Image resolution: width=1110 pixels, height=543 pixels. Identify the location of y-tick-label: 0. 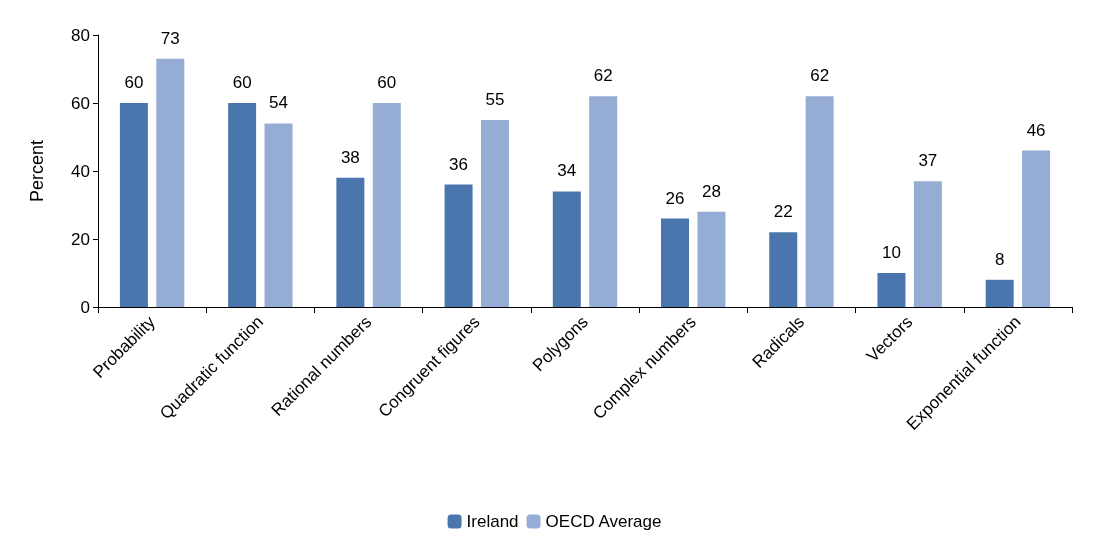
(85, 307).